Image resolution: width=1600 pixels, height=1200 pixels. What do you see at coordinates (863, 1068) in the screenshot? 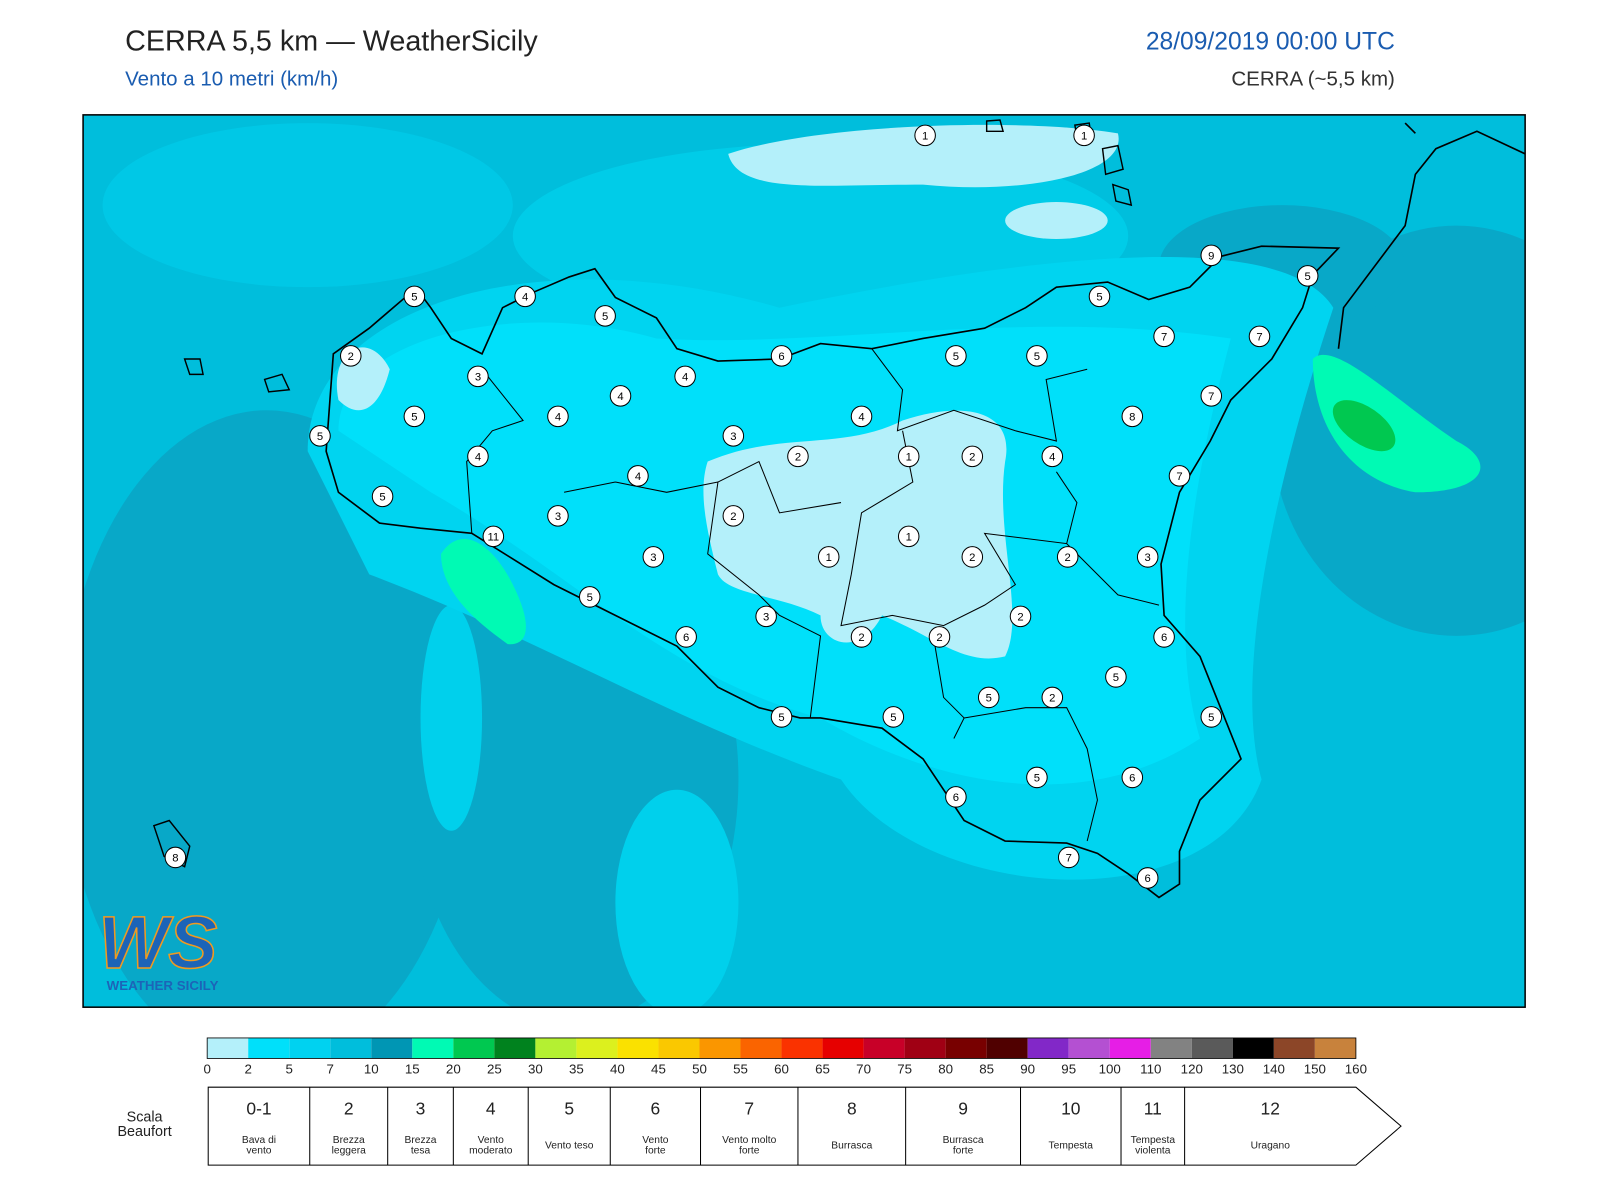
I see `colorbar-tick-label: 70` at bounding box center [863, 1068].